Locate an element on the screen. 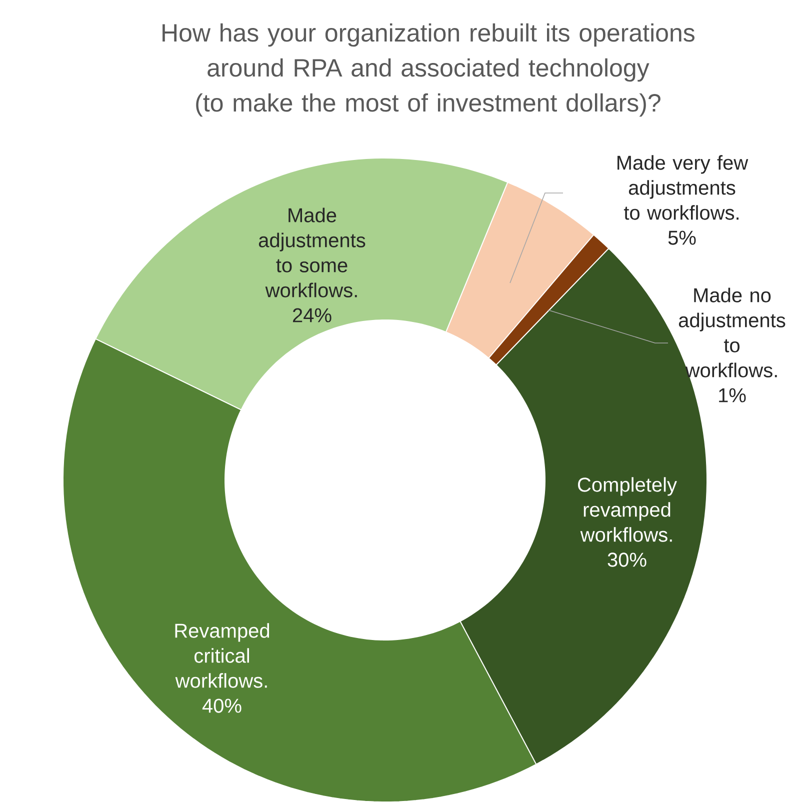 The height and width of the screenshot is (811, 790). slice-label: Completely revamped workflows. is located at coordinates (627, 509).